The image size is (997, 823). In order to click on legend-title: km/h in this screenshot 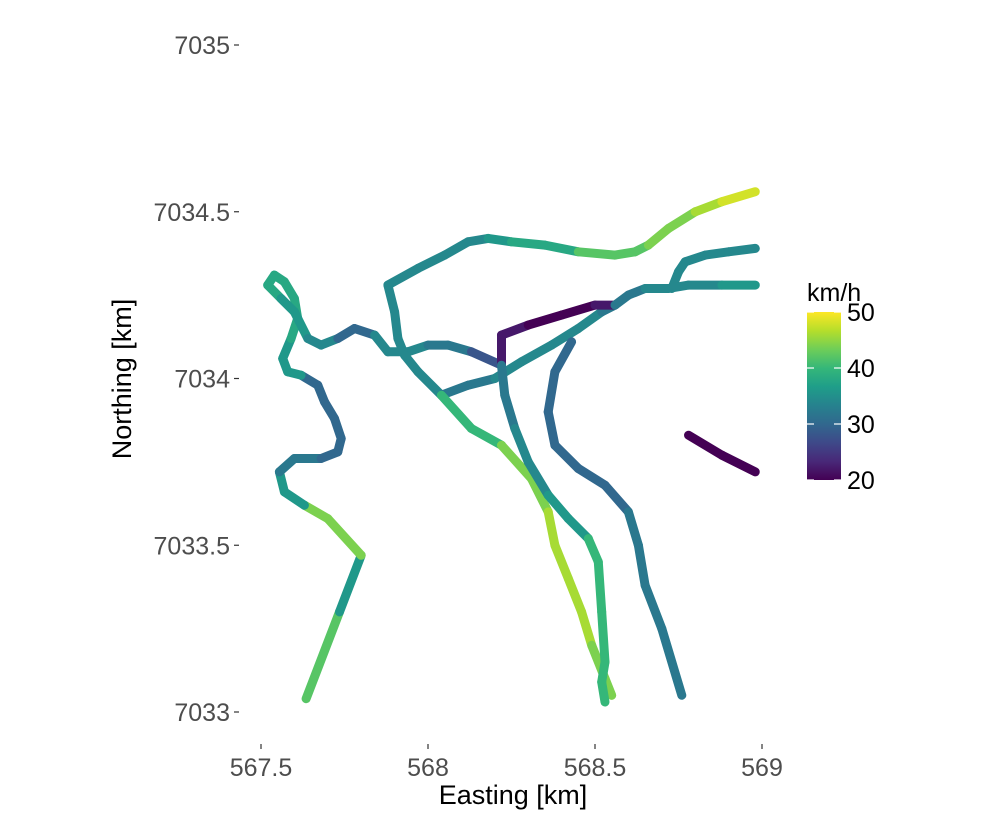, I will do `click(834, 293)`.